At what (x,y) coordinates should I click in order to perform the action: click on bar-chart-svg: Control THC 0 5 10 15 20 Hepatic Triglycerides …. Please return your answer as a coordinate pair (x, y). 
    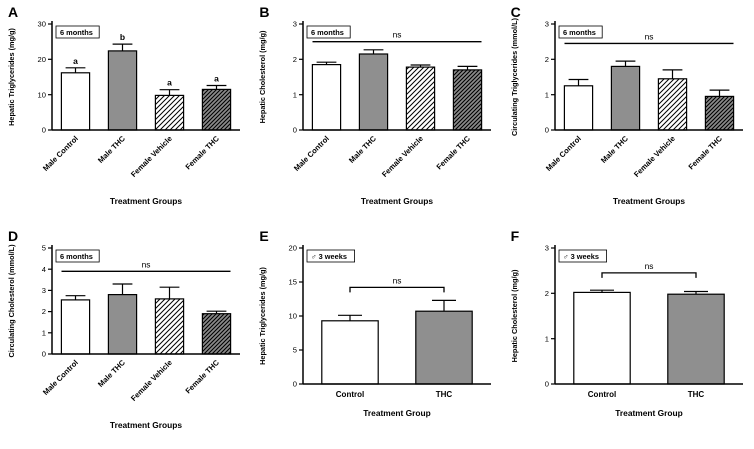
    Looking at the image, I should click on (375, 330).